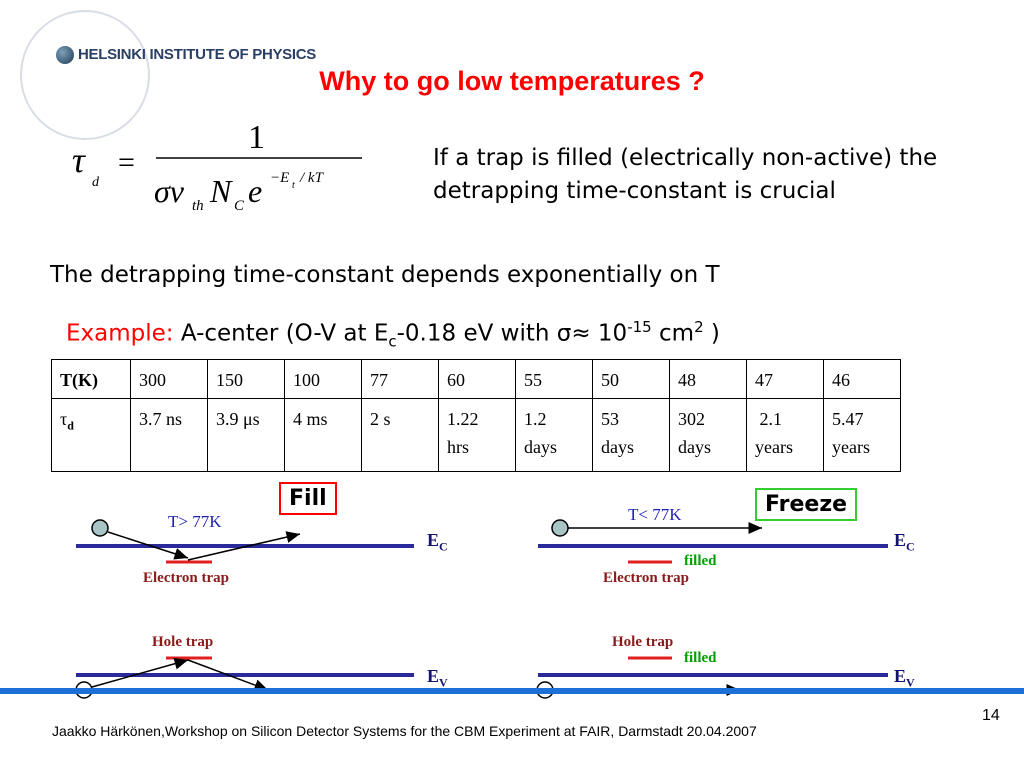 This screenshot has width=1024, height=768. What do you see at coordinates (85, 75) in the screenshot?
I see `logo-ring` at bounding box center [85, 75].